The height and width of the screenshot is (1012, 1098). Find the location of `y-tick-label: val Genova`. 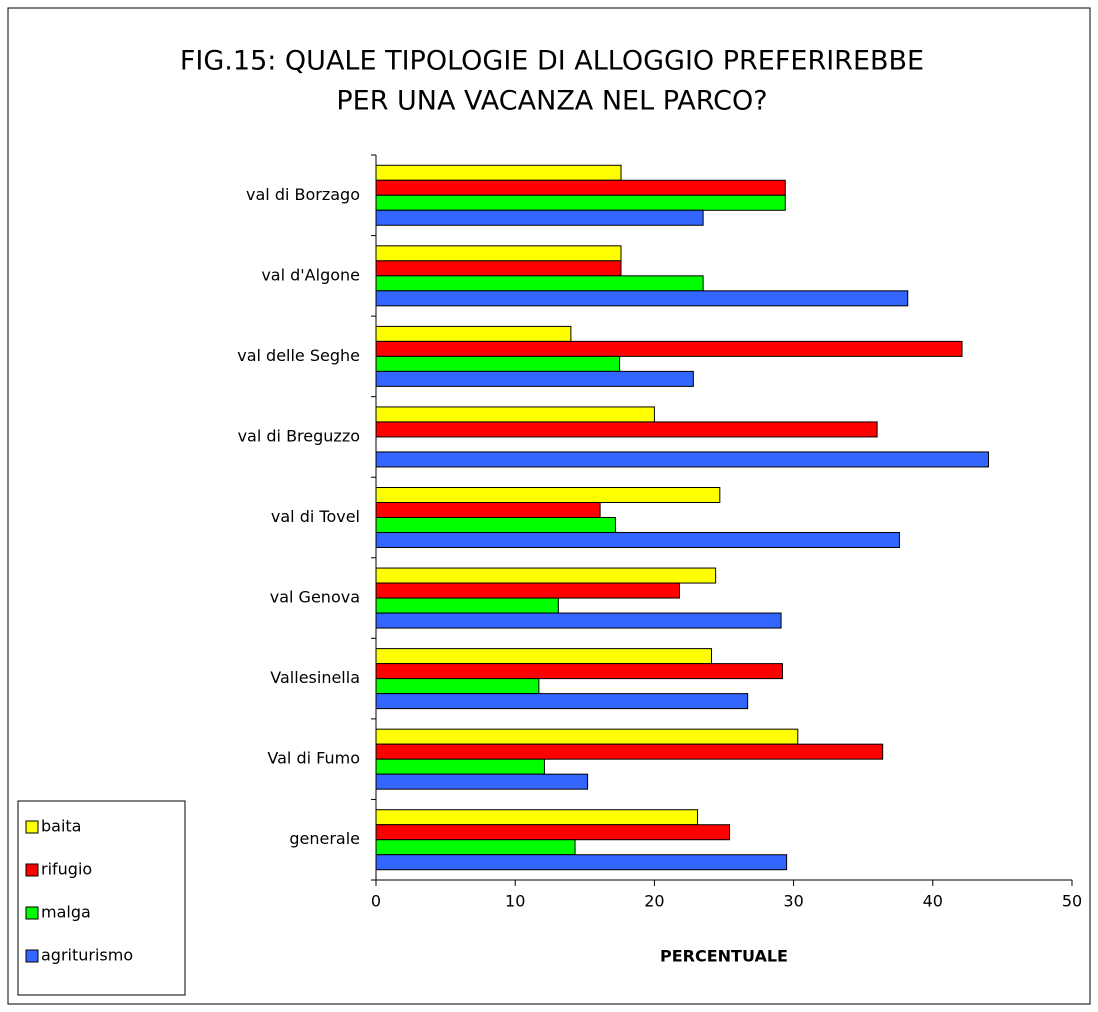

y-tick-label: val Genova is located at coordinates (315, 597).